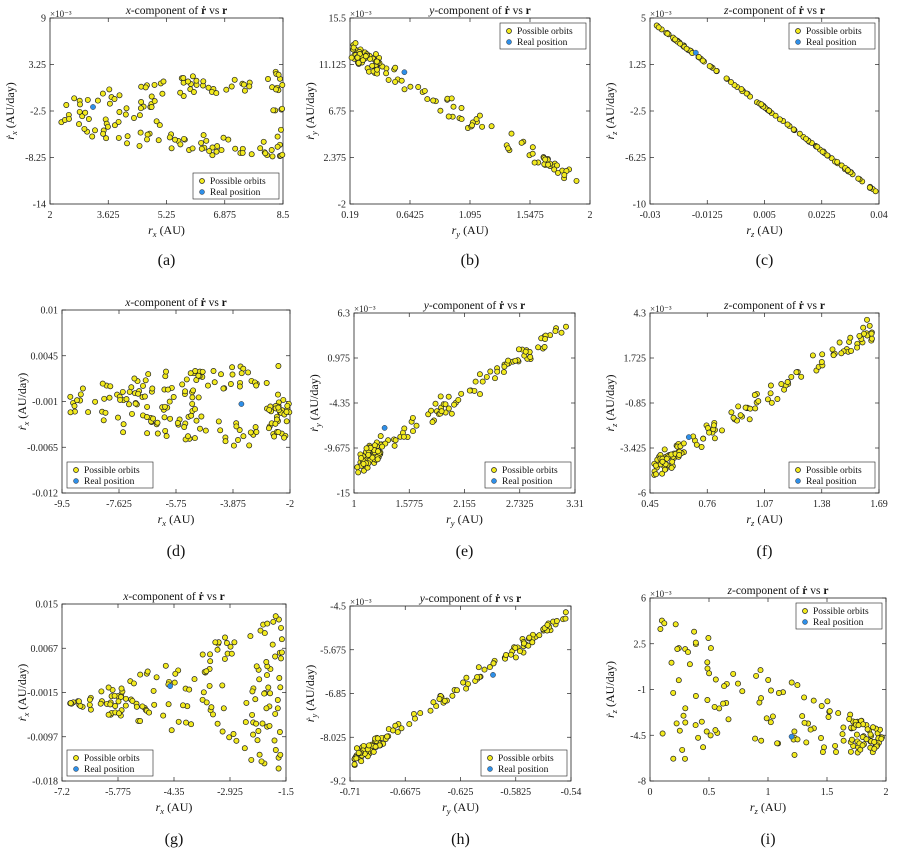 The height and width of the screenshot is (854, 897). I want to click on y-tick-label: 11.125, so click(332, 65).